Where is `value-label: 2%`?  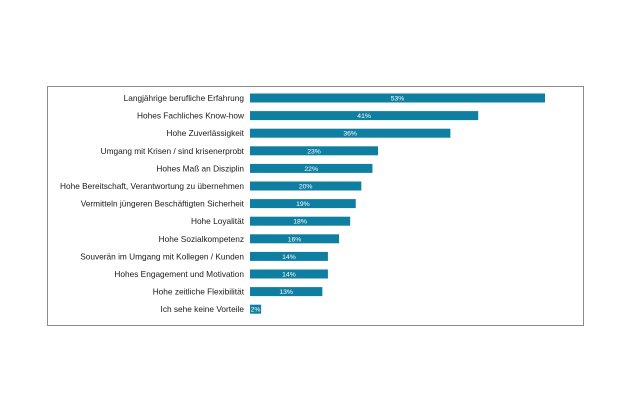
value-label: 2% is located at coordinates (256, 310).